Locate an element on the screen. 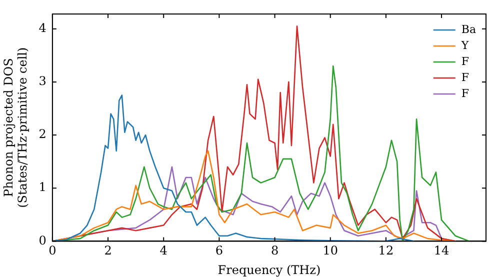 The image size is (500, 280). x-tick-label: 2 is located at coordinates (108, 251).